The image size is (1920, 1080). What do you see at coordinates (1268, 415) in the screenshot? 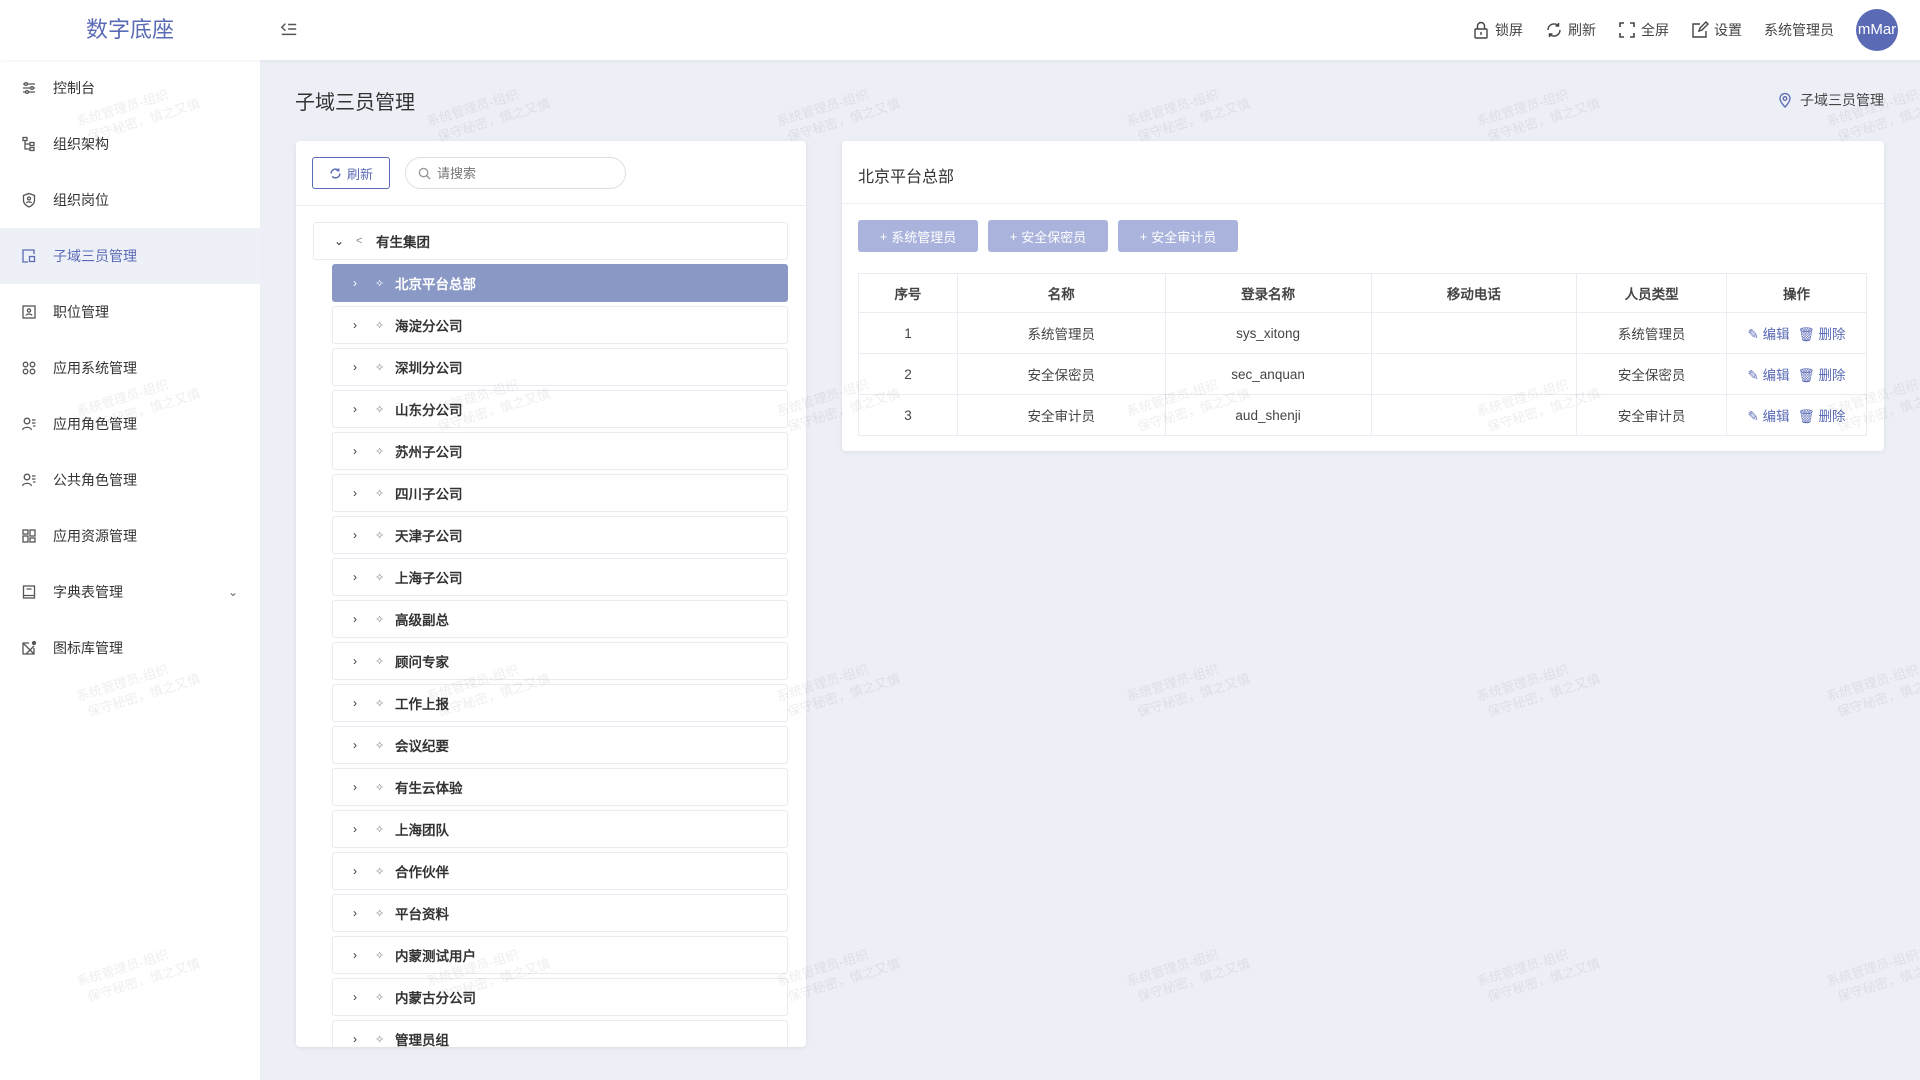
I see `cell-login: aud_shenji` at bounding box center [1268, 415].